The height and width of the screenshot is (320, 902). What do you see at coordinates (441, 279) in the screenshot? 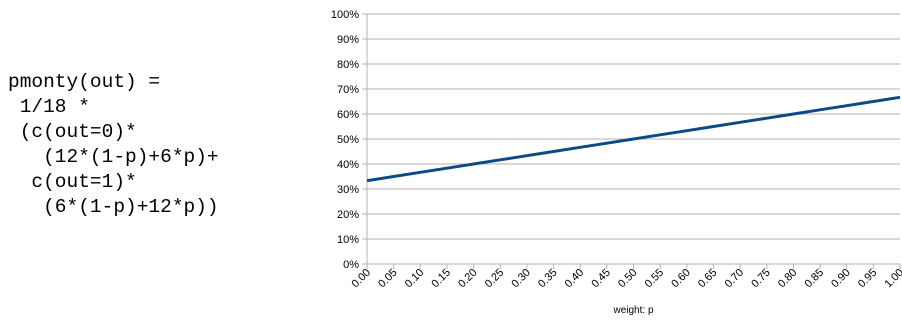
I see `x-tick-label: 0.15` at bounding box center [441, 279].